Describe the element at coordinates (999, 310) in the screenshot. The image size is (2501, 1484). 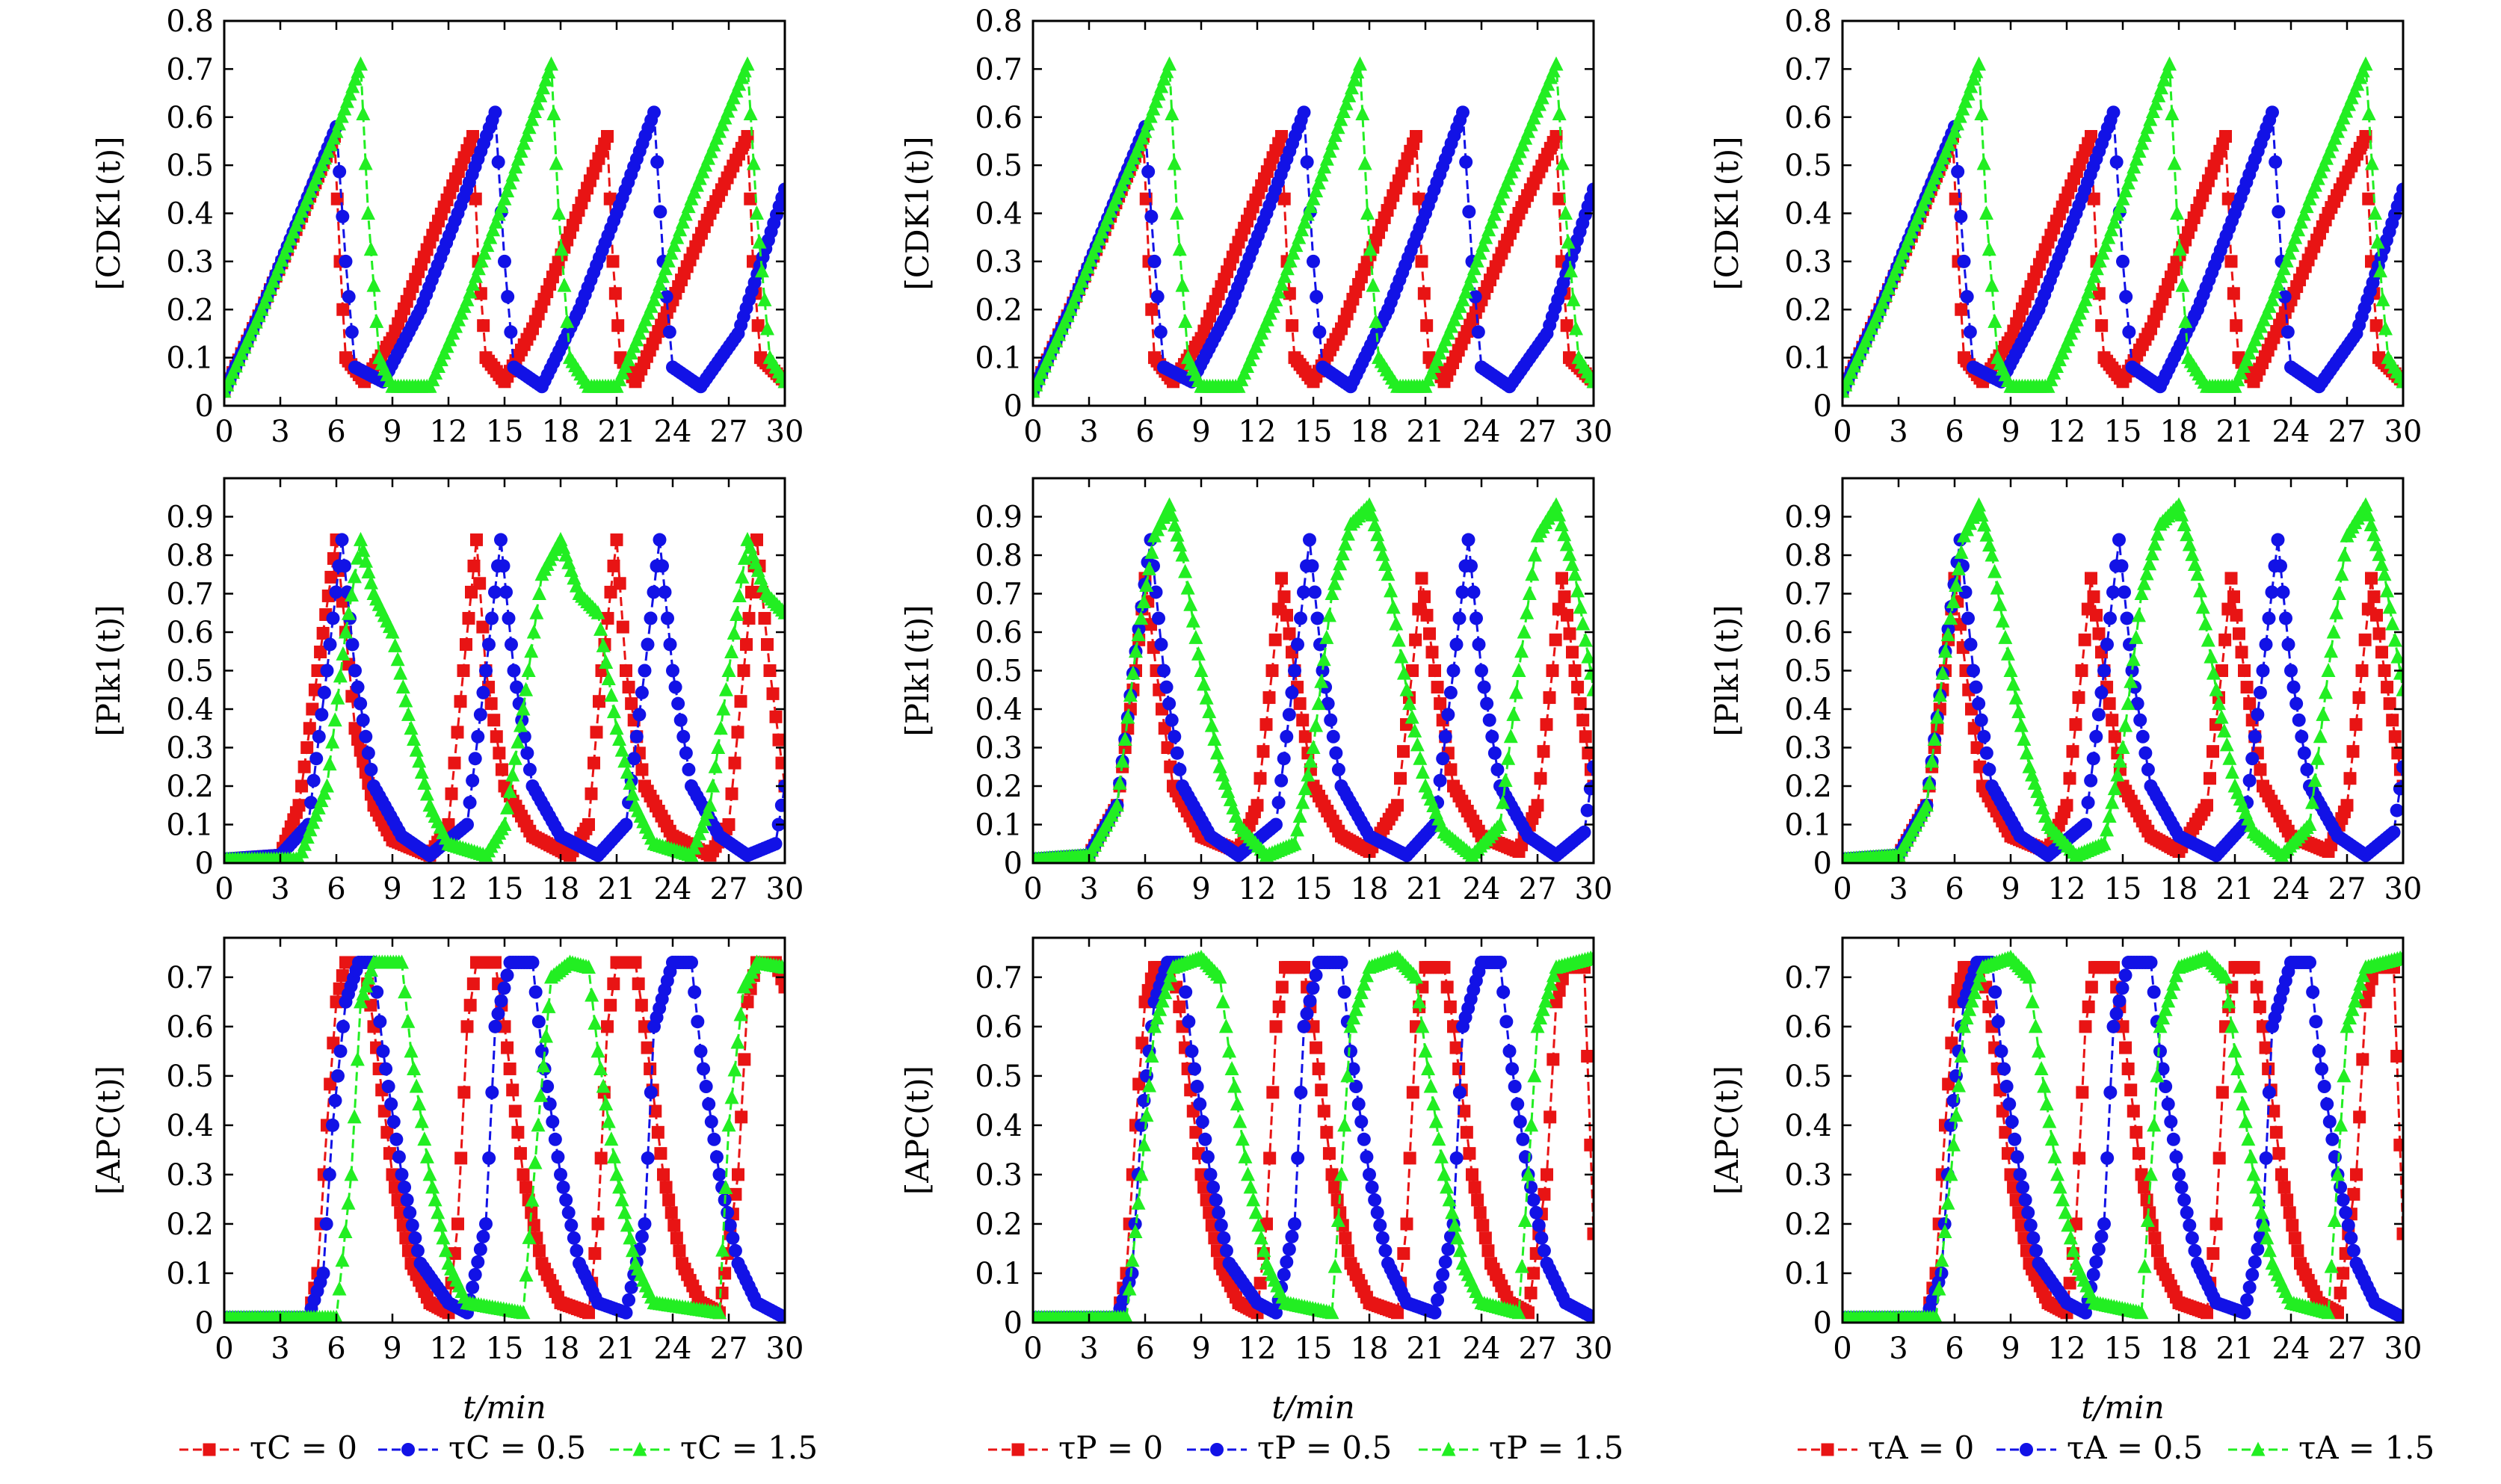
I see `y-tick-label: 0.2` at that location.